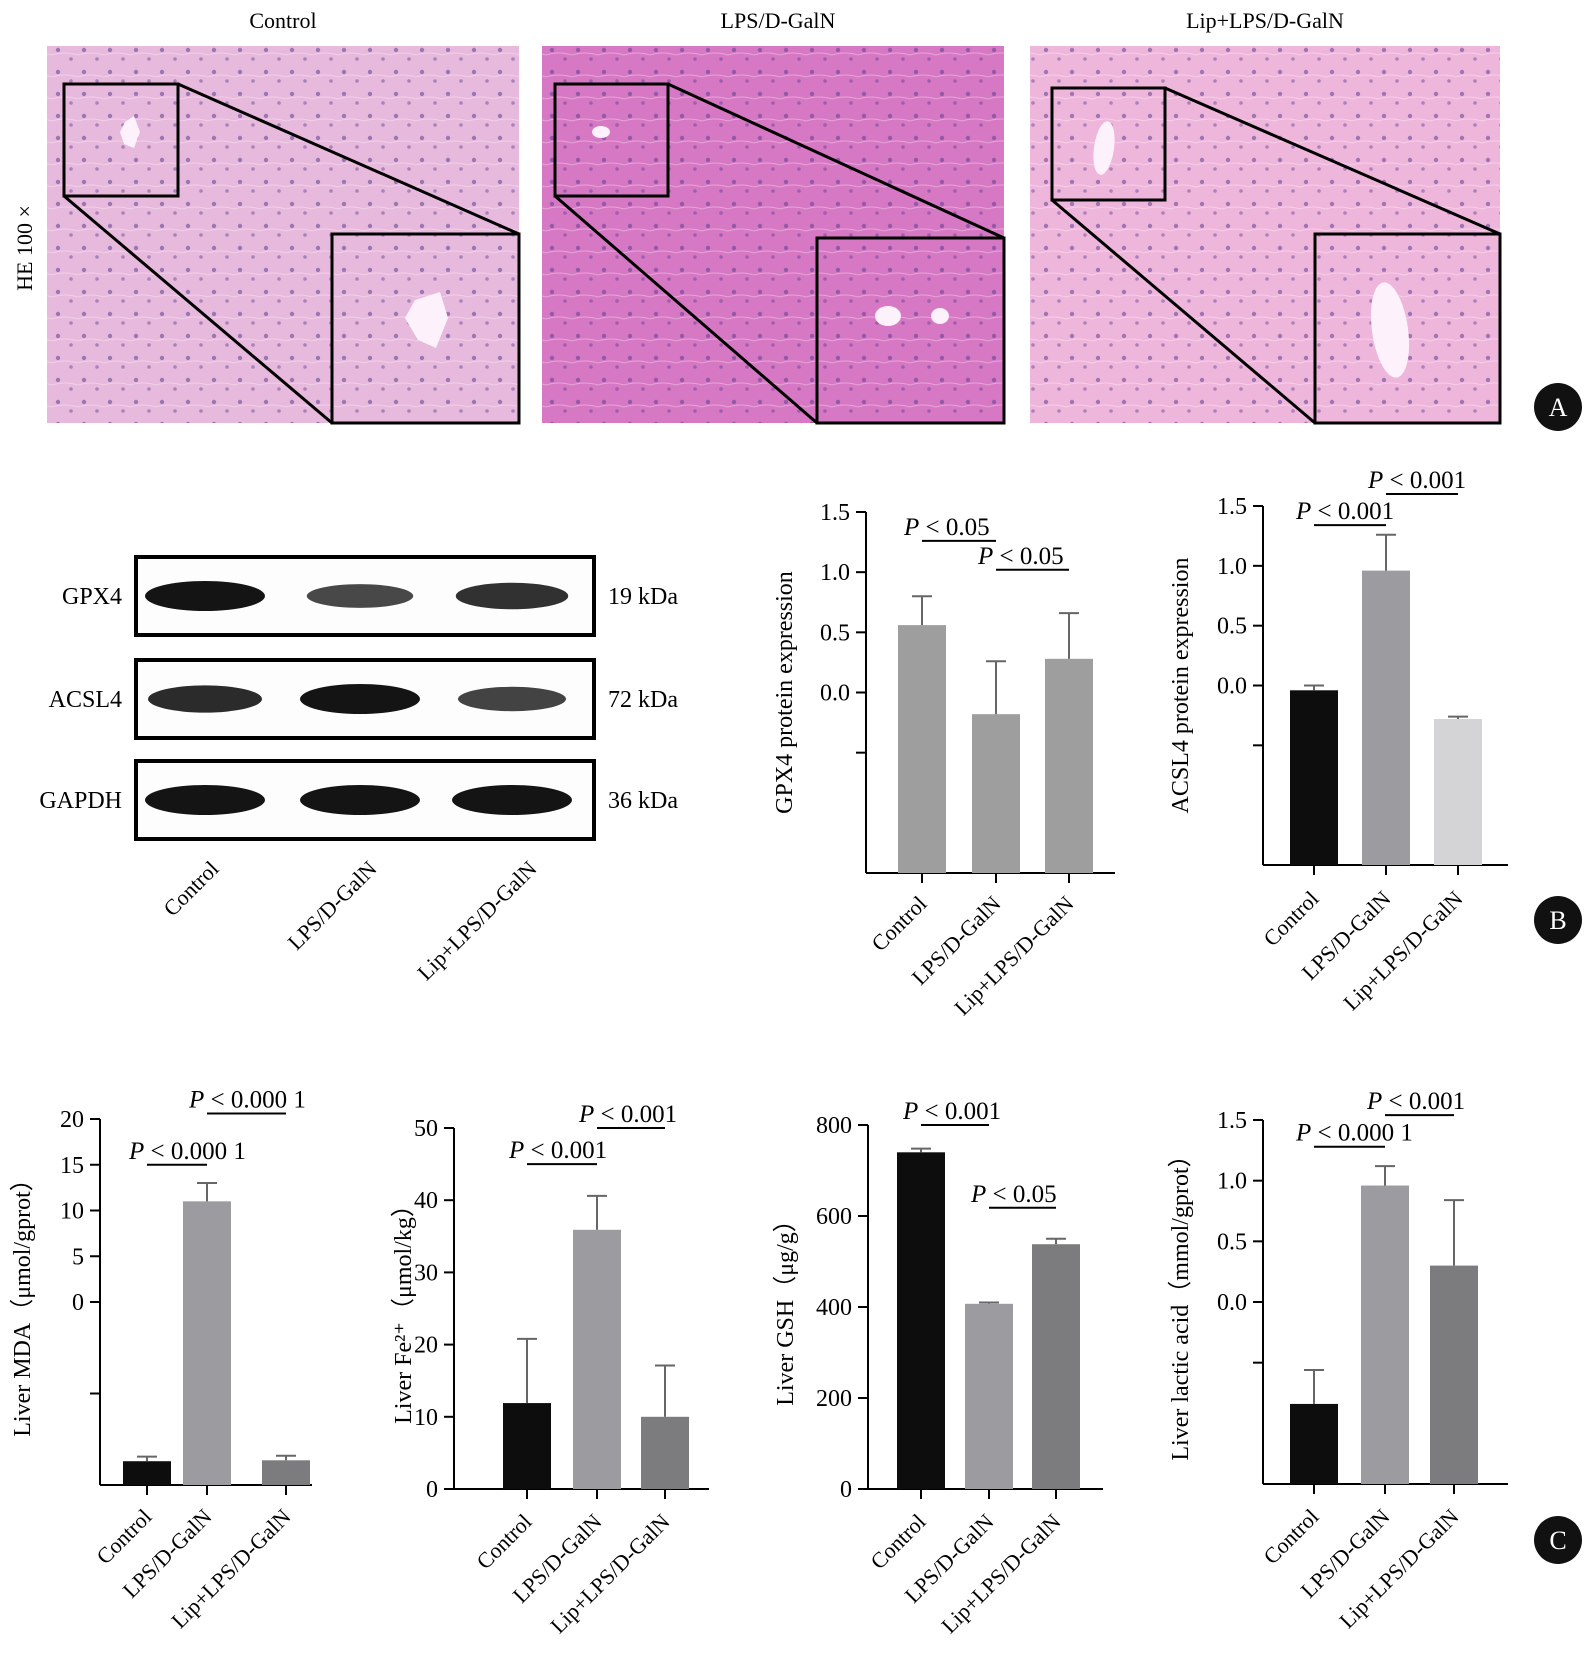 The width and height of the screenshot is (1590, 1671). What do you see at coordinates (332, 905) in the screenshot?
I see `blot-lane-label: LPS/D-GalN` at bounding box center [332, 905].